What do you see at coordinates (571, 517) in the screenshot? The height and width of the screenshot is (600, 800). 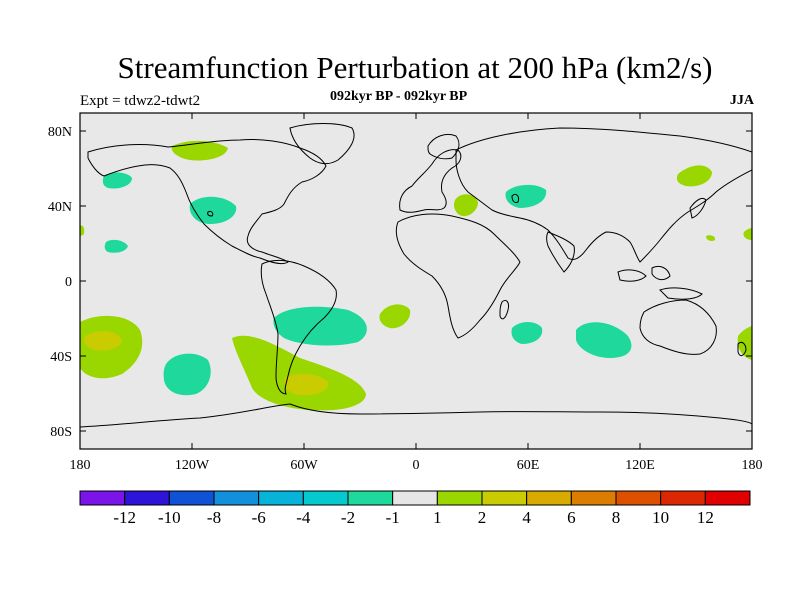 I see `colorbar-label: 6` at bounding box center [571, 517].